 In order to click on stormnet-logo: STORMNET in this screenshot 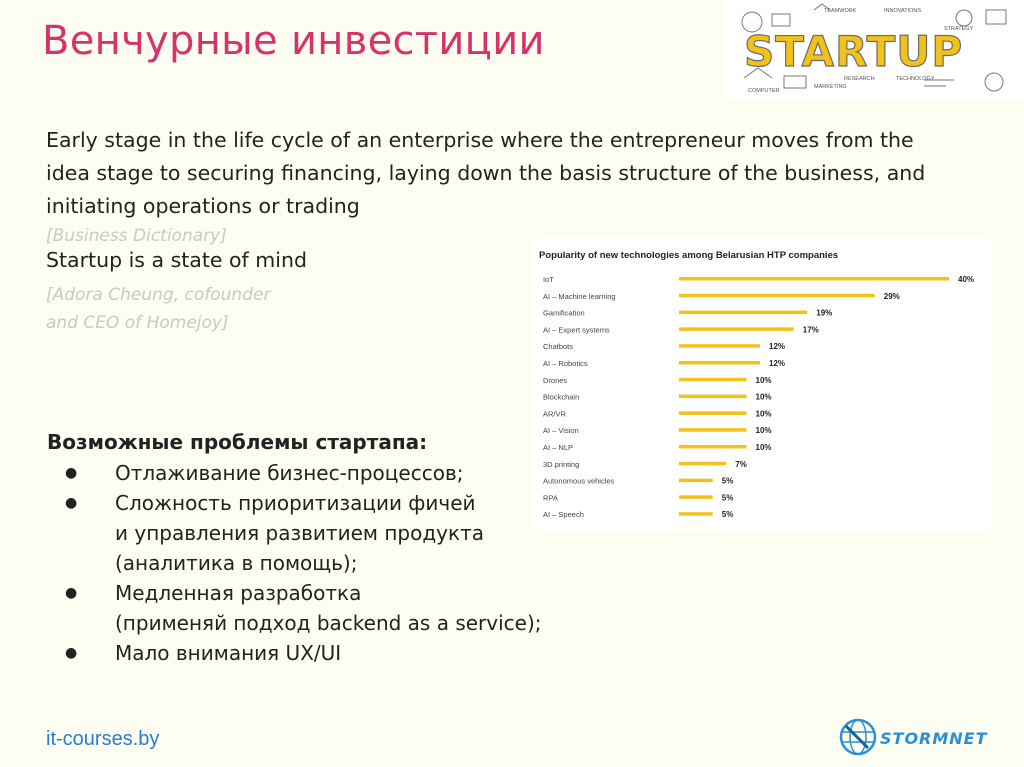, I will do `click(926, 737)`.